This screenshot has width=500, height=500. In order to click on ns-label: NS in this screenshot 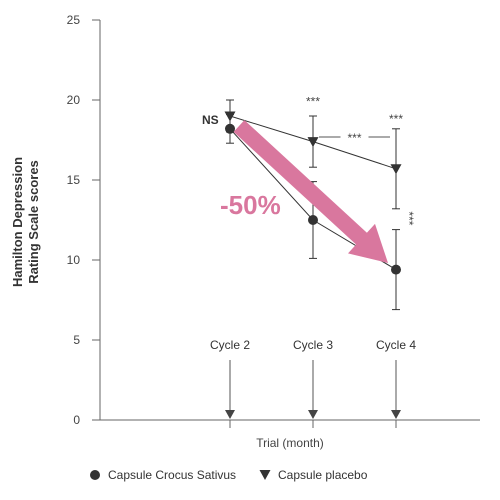, I will do `click(210, 120)`.